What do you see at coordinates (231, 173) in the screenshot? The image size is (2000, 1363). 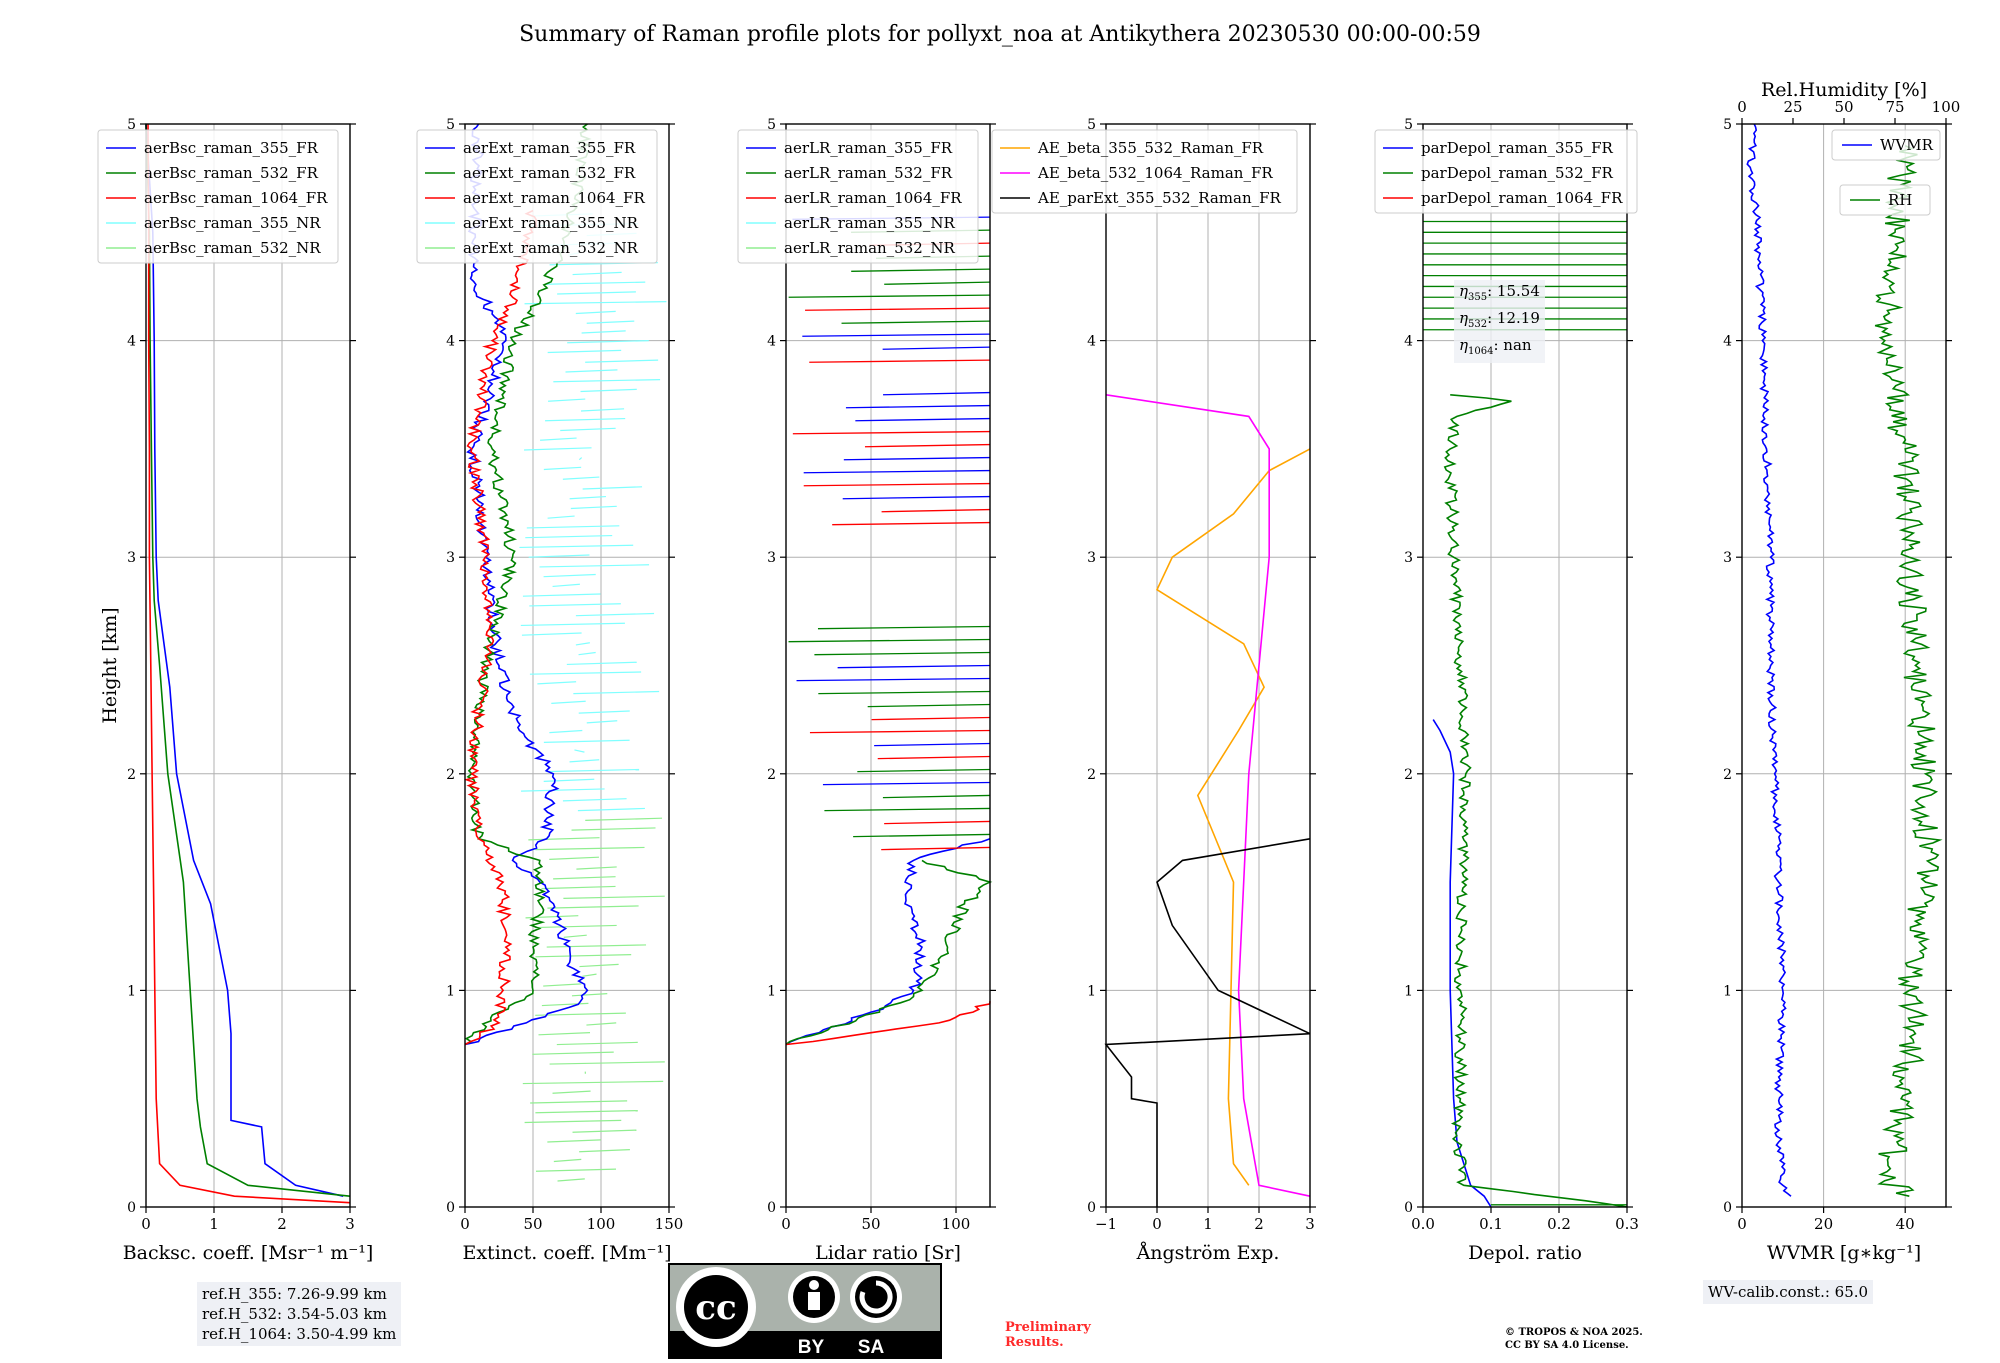 I see `legend-label: aerBsc_raman_532_FR` at bounding box center [231, 173].